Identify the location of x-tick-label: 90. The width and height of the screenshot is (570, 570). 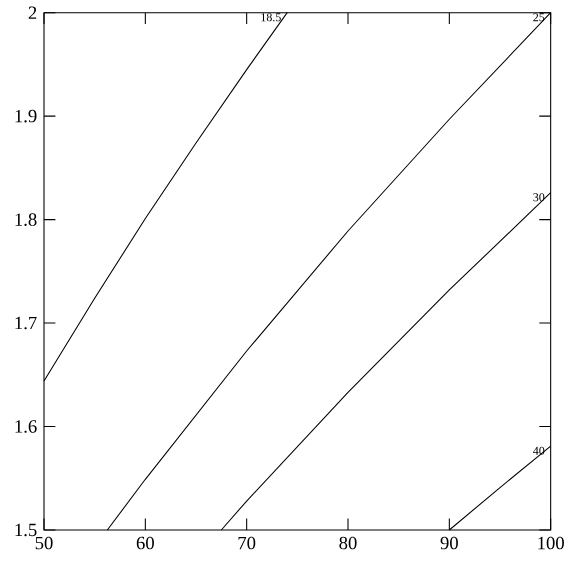
(449, 543).